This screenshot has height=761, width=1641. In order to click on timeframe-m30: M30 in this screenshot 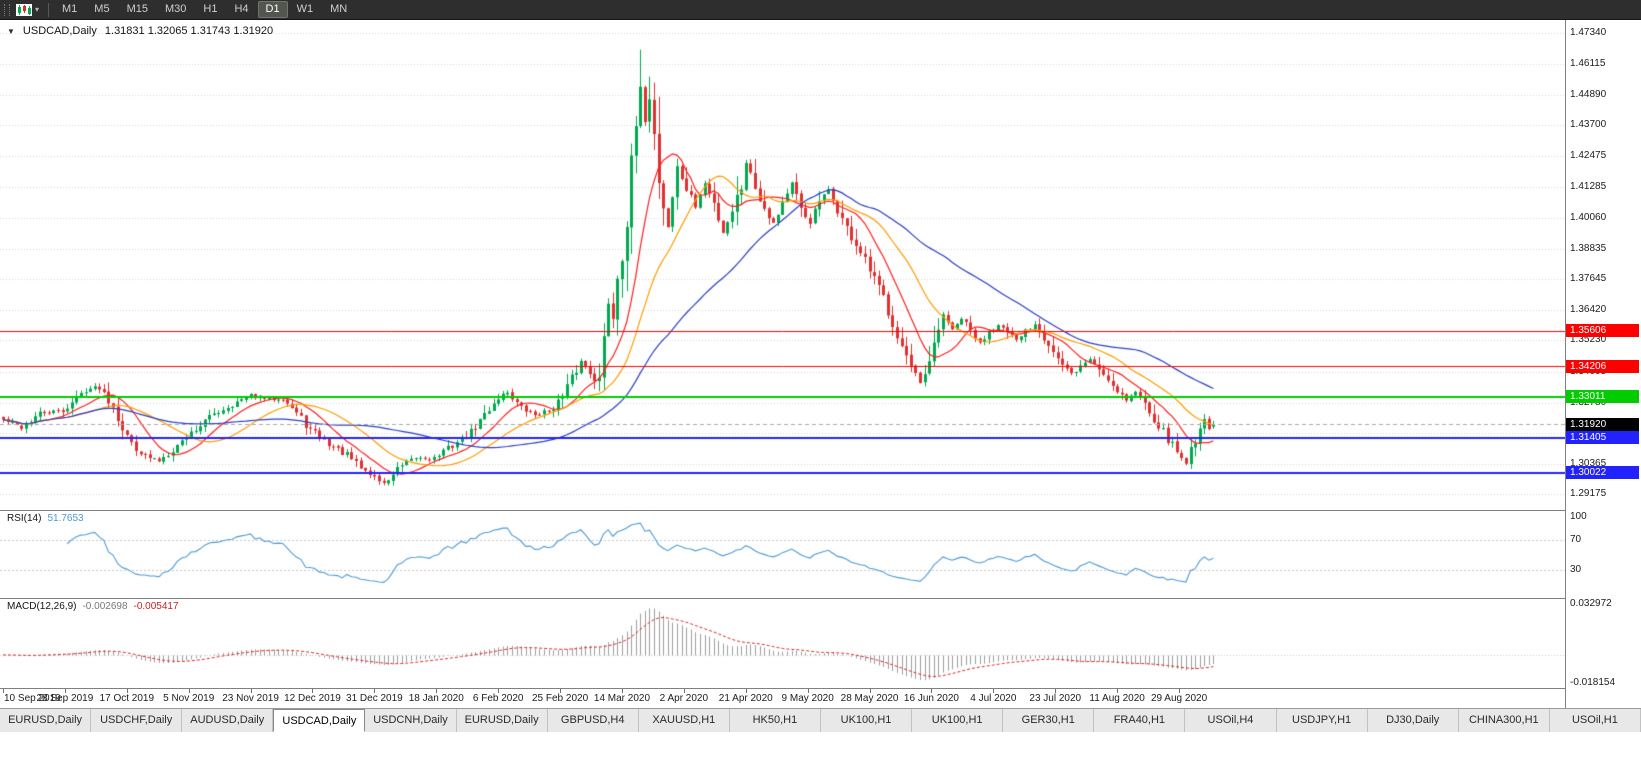, I will do `click(175, 9)`.